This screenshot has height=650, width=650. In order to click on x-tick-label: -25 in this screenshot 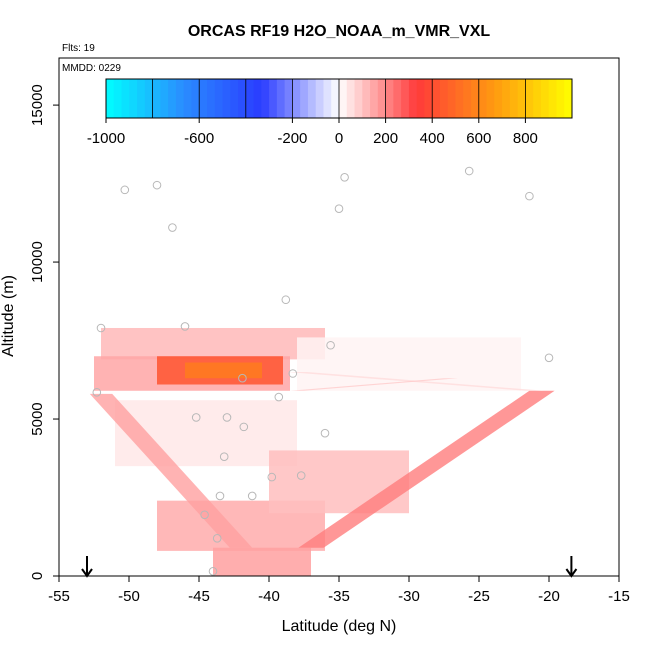, I will do `click(479, 596)`.